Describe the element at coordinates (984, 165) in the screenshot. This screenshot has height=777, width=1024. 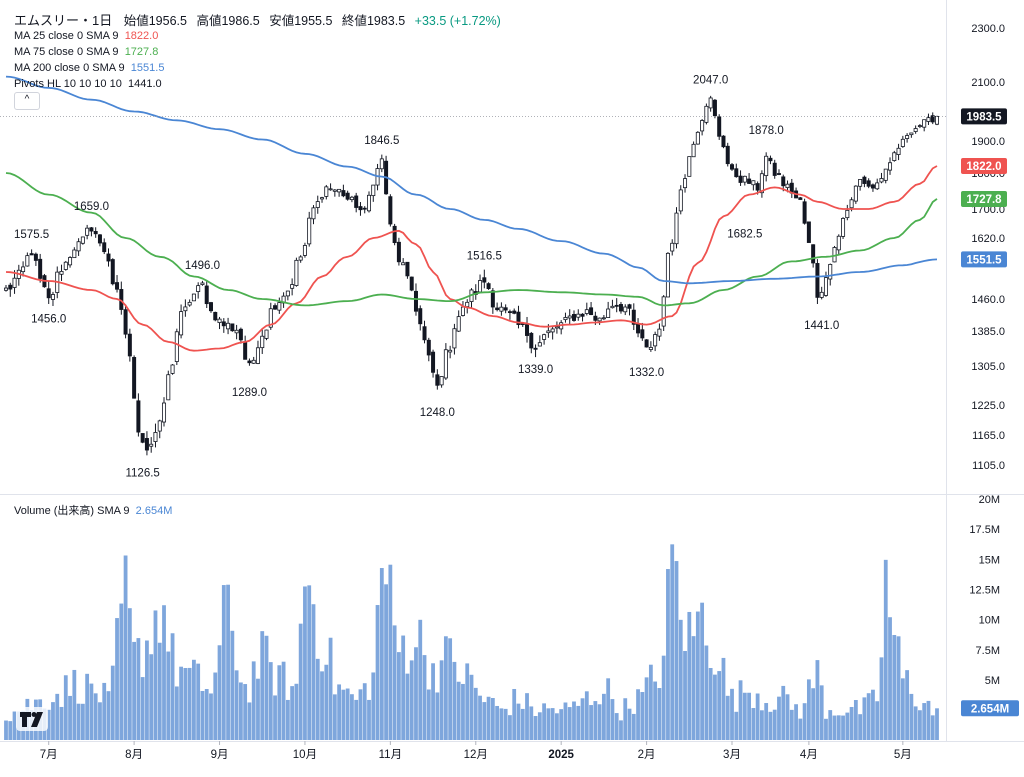
I see `price-tag` at that location.